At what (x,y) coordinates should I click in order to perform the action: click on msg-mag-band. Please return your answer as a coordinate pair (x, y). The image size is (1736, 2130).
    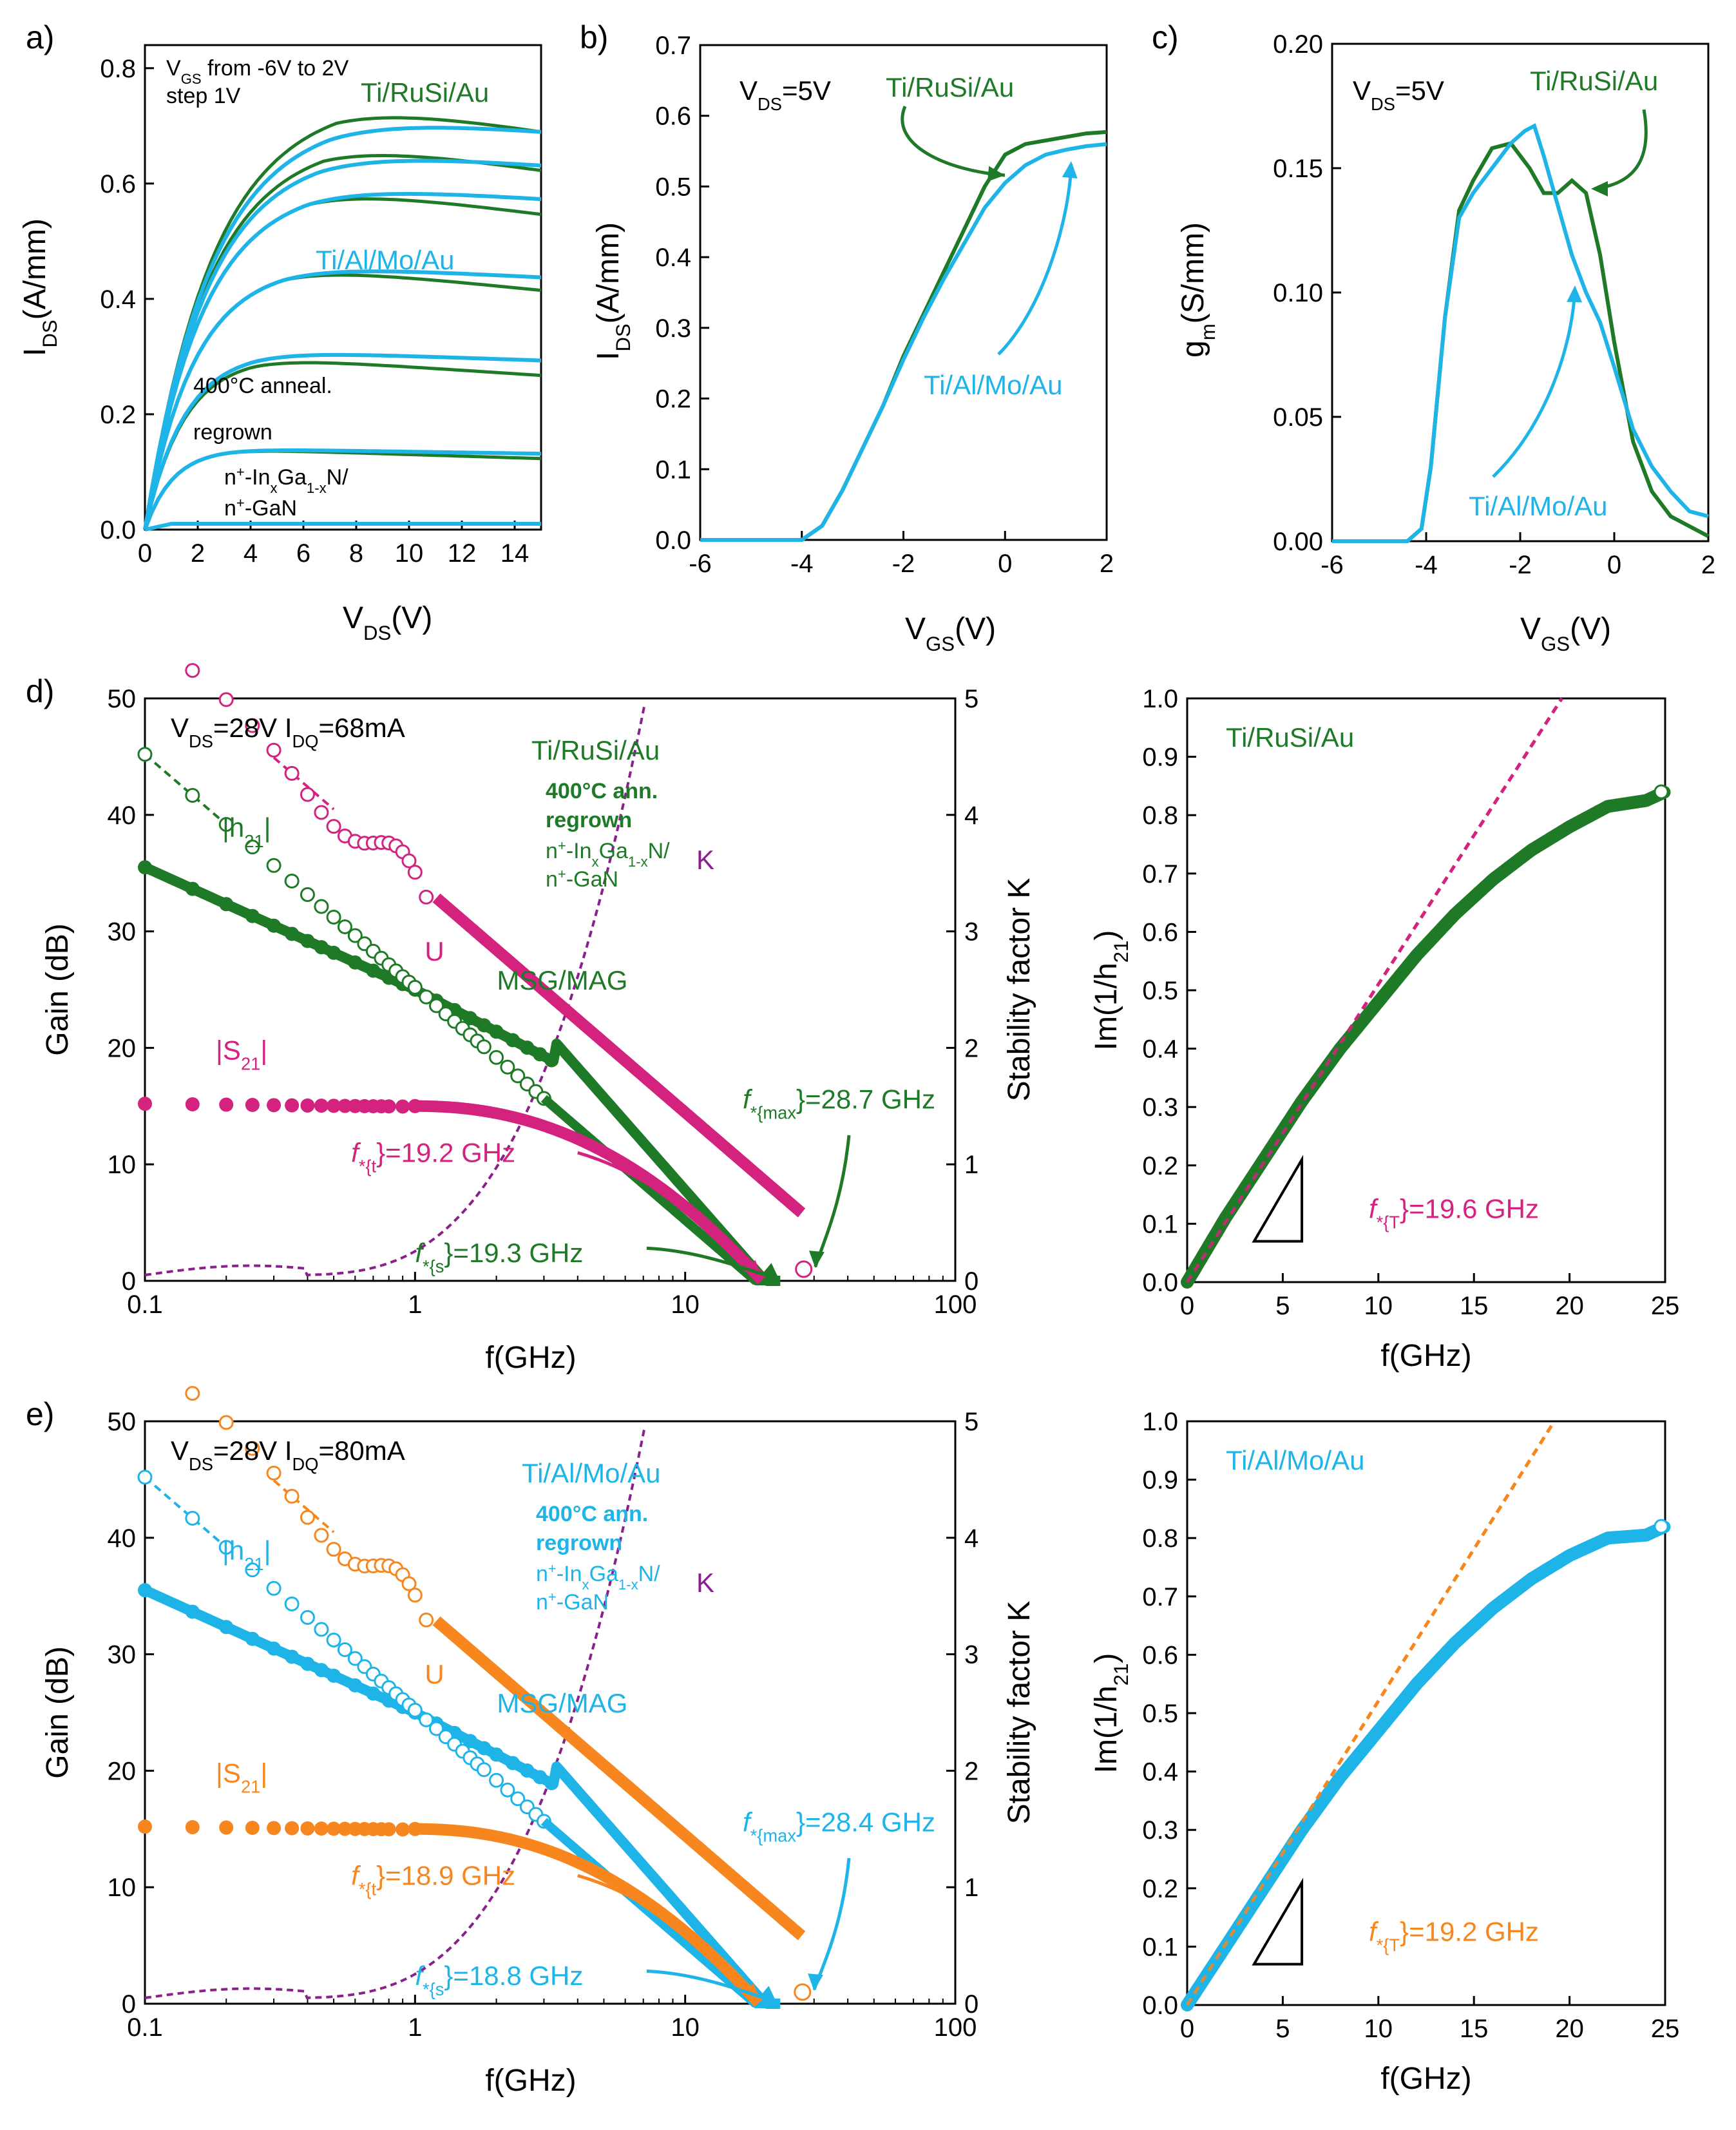
    Looking at the image, I should click on (463, 1797).